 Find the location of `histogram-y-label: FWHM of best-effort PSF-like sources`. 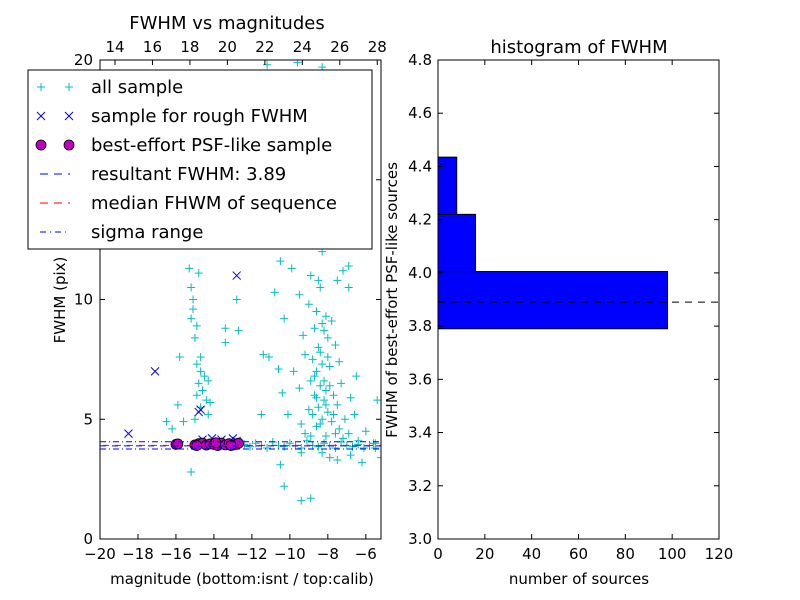

histogram-y-label: FWHM of best-effort PSF-like sources is located at coordinates (392, 300).